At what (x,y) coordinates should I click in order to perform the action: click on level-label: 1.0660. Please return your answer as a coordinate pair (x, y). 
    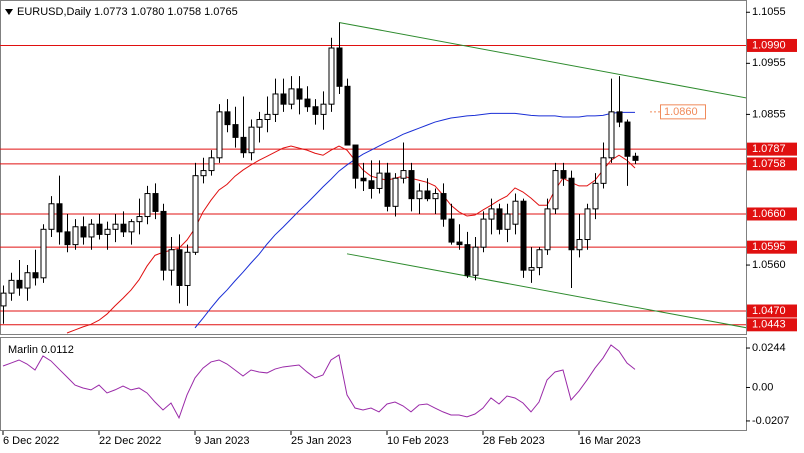
    Looking at the image, I should click on (769, 214).